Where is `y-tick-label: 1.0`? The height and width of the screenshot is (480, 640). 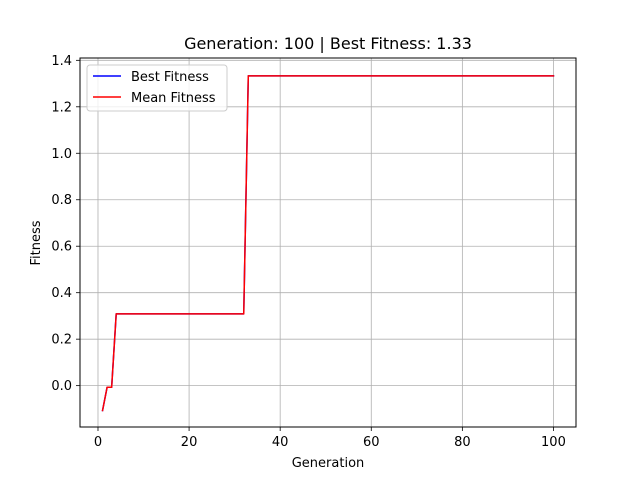 y-tick-label: 1.0 is located at coordinates (61, 154).